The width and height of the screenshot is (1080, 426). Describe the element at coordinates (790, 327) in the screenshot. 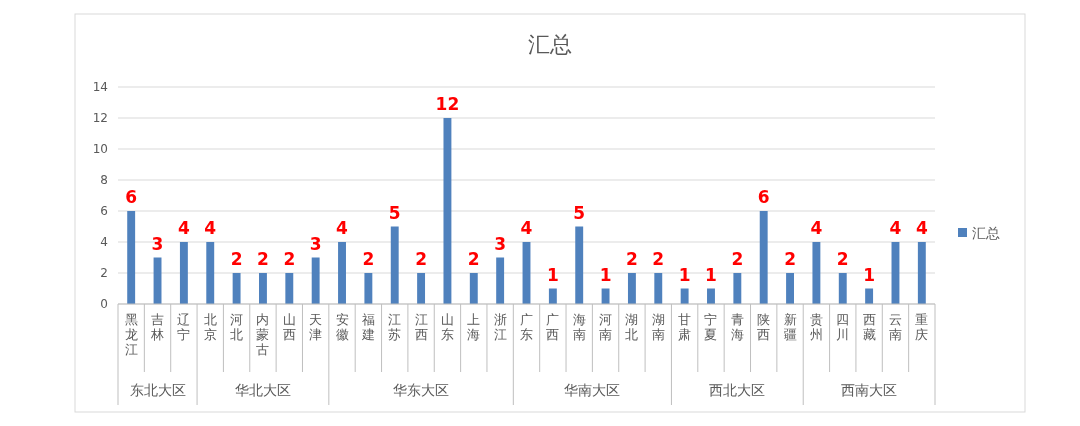

I see `x-tick-label: 新疆` at that location.